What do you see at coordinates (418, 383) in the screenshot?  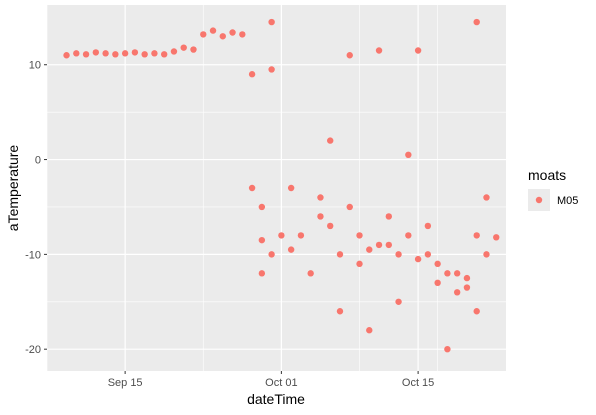 I see `x-tick-label: Oct 15` at bounding box center [418, 383].